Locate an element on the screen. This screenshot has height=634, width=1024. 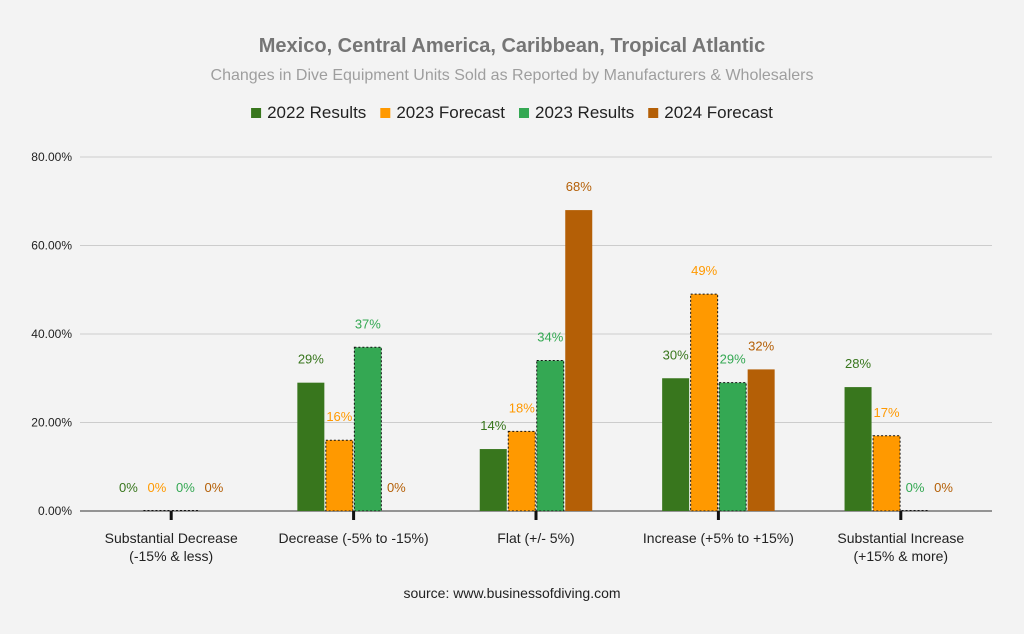
legend-label: 2023 Forecast is located at coordinates (450, 112).